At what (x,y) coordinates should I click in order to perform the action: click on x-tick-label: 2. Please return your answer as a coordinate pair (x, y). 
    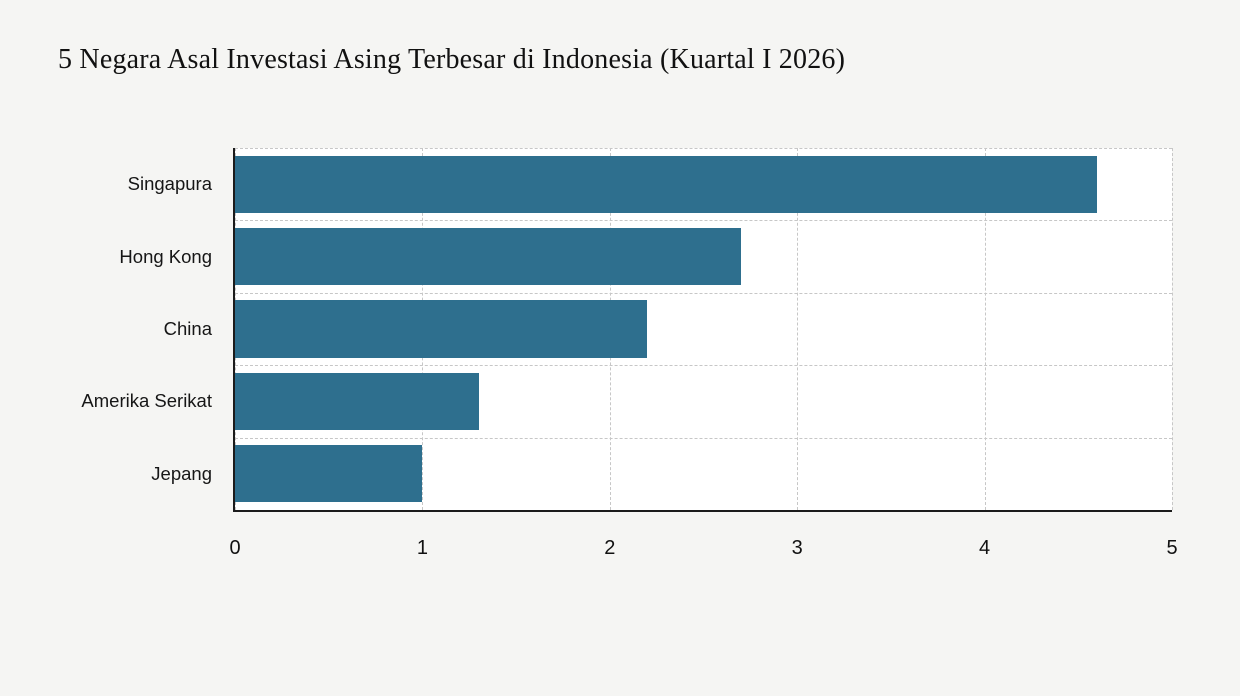
    Looking at the image, I should click on (610, 548).